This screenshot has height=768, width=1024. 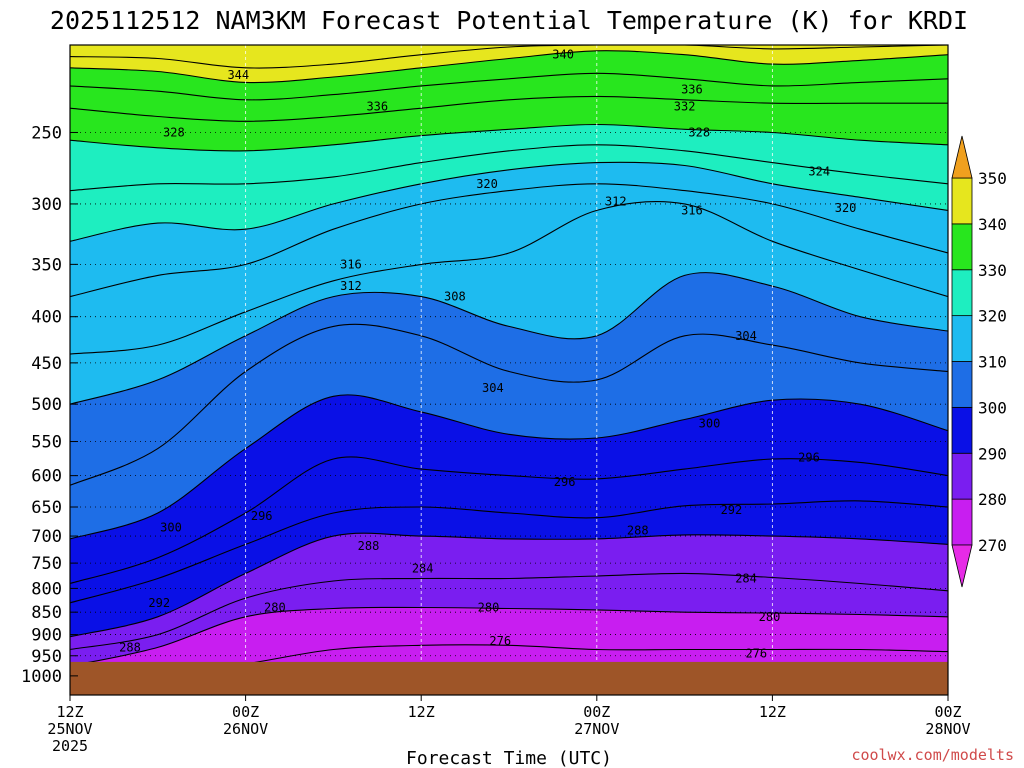 What do you see at coordinates (245, 729) in the screenshot?
I see `x-tick-label: 26NOV` at bounding box center [245, 729].